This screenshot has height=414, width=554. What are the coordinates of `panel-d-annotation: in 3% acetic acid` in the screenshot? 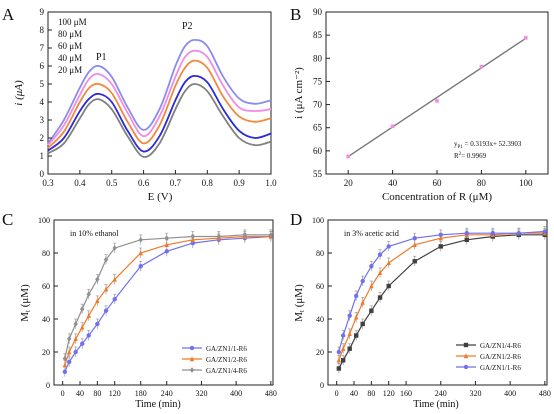 It's located at (371, 233).